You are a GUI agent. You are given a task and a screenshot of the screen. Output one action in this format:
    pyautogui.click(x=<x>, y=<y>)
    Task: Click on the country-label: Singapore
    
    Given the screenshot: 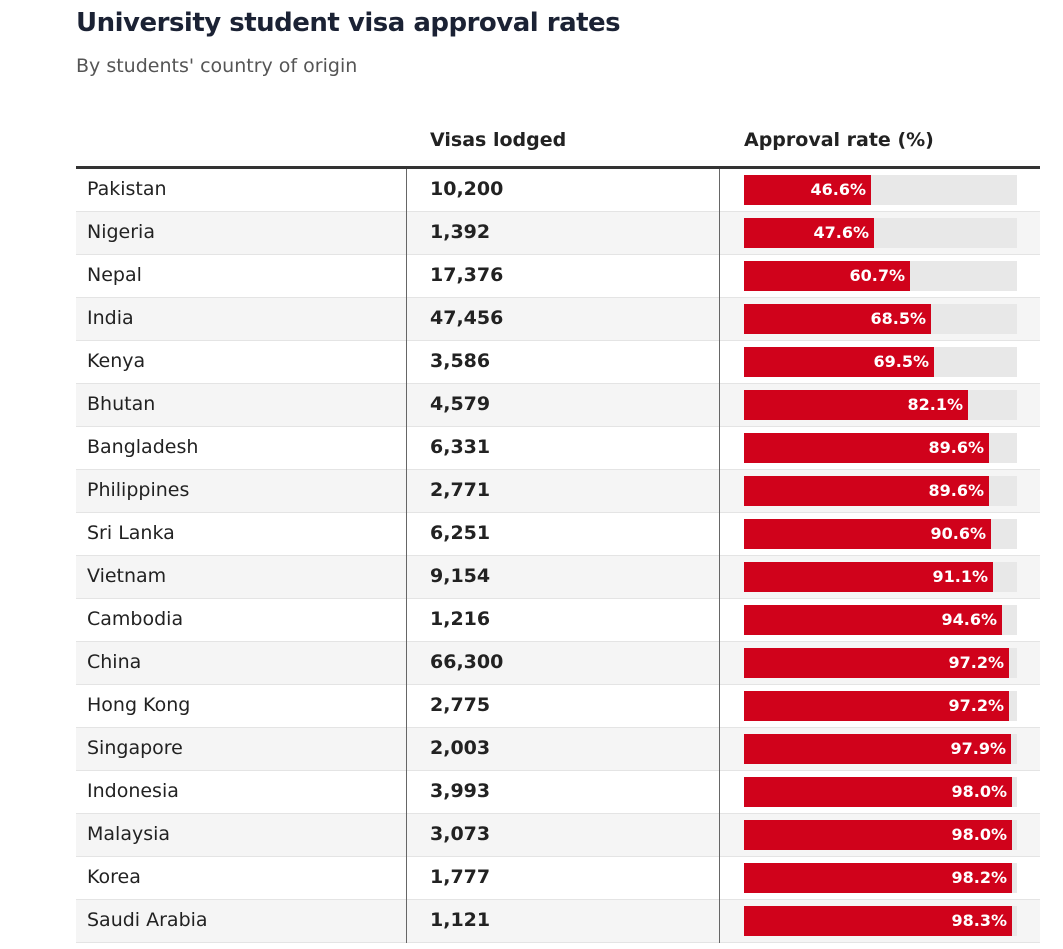 What is the action you would take?
    pyautogui.click(x=135, y=748)
    